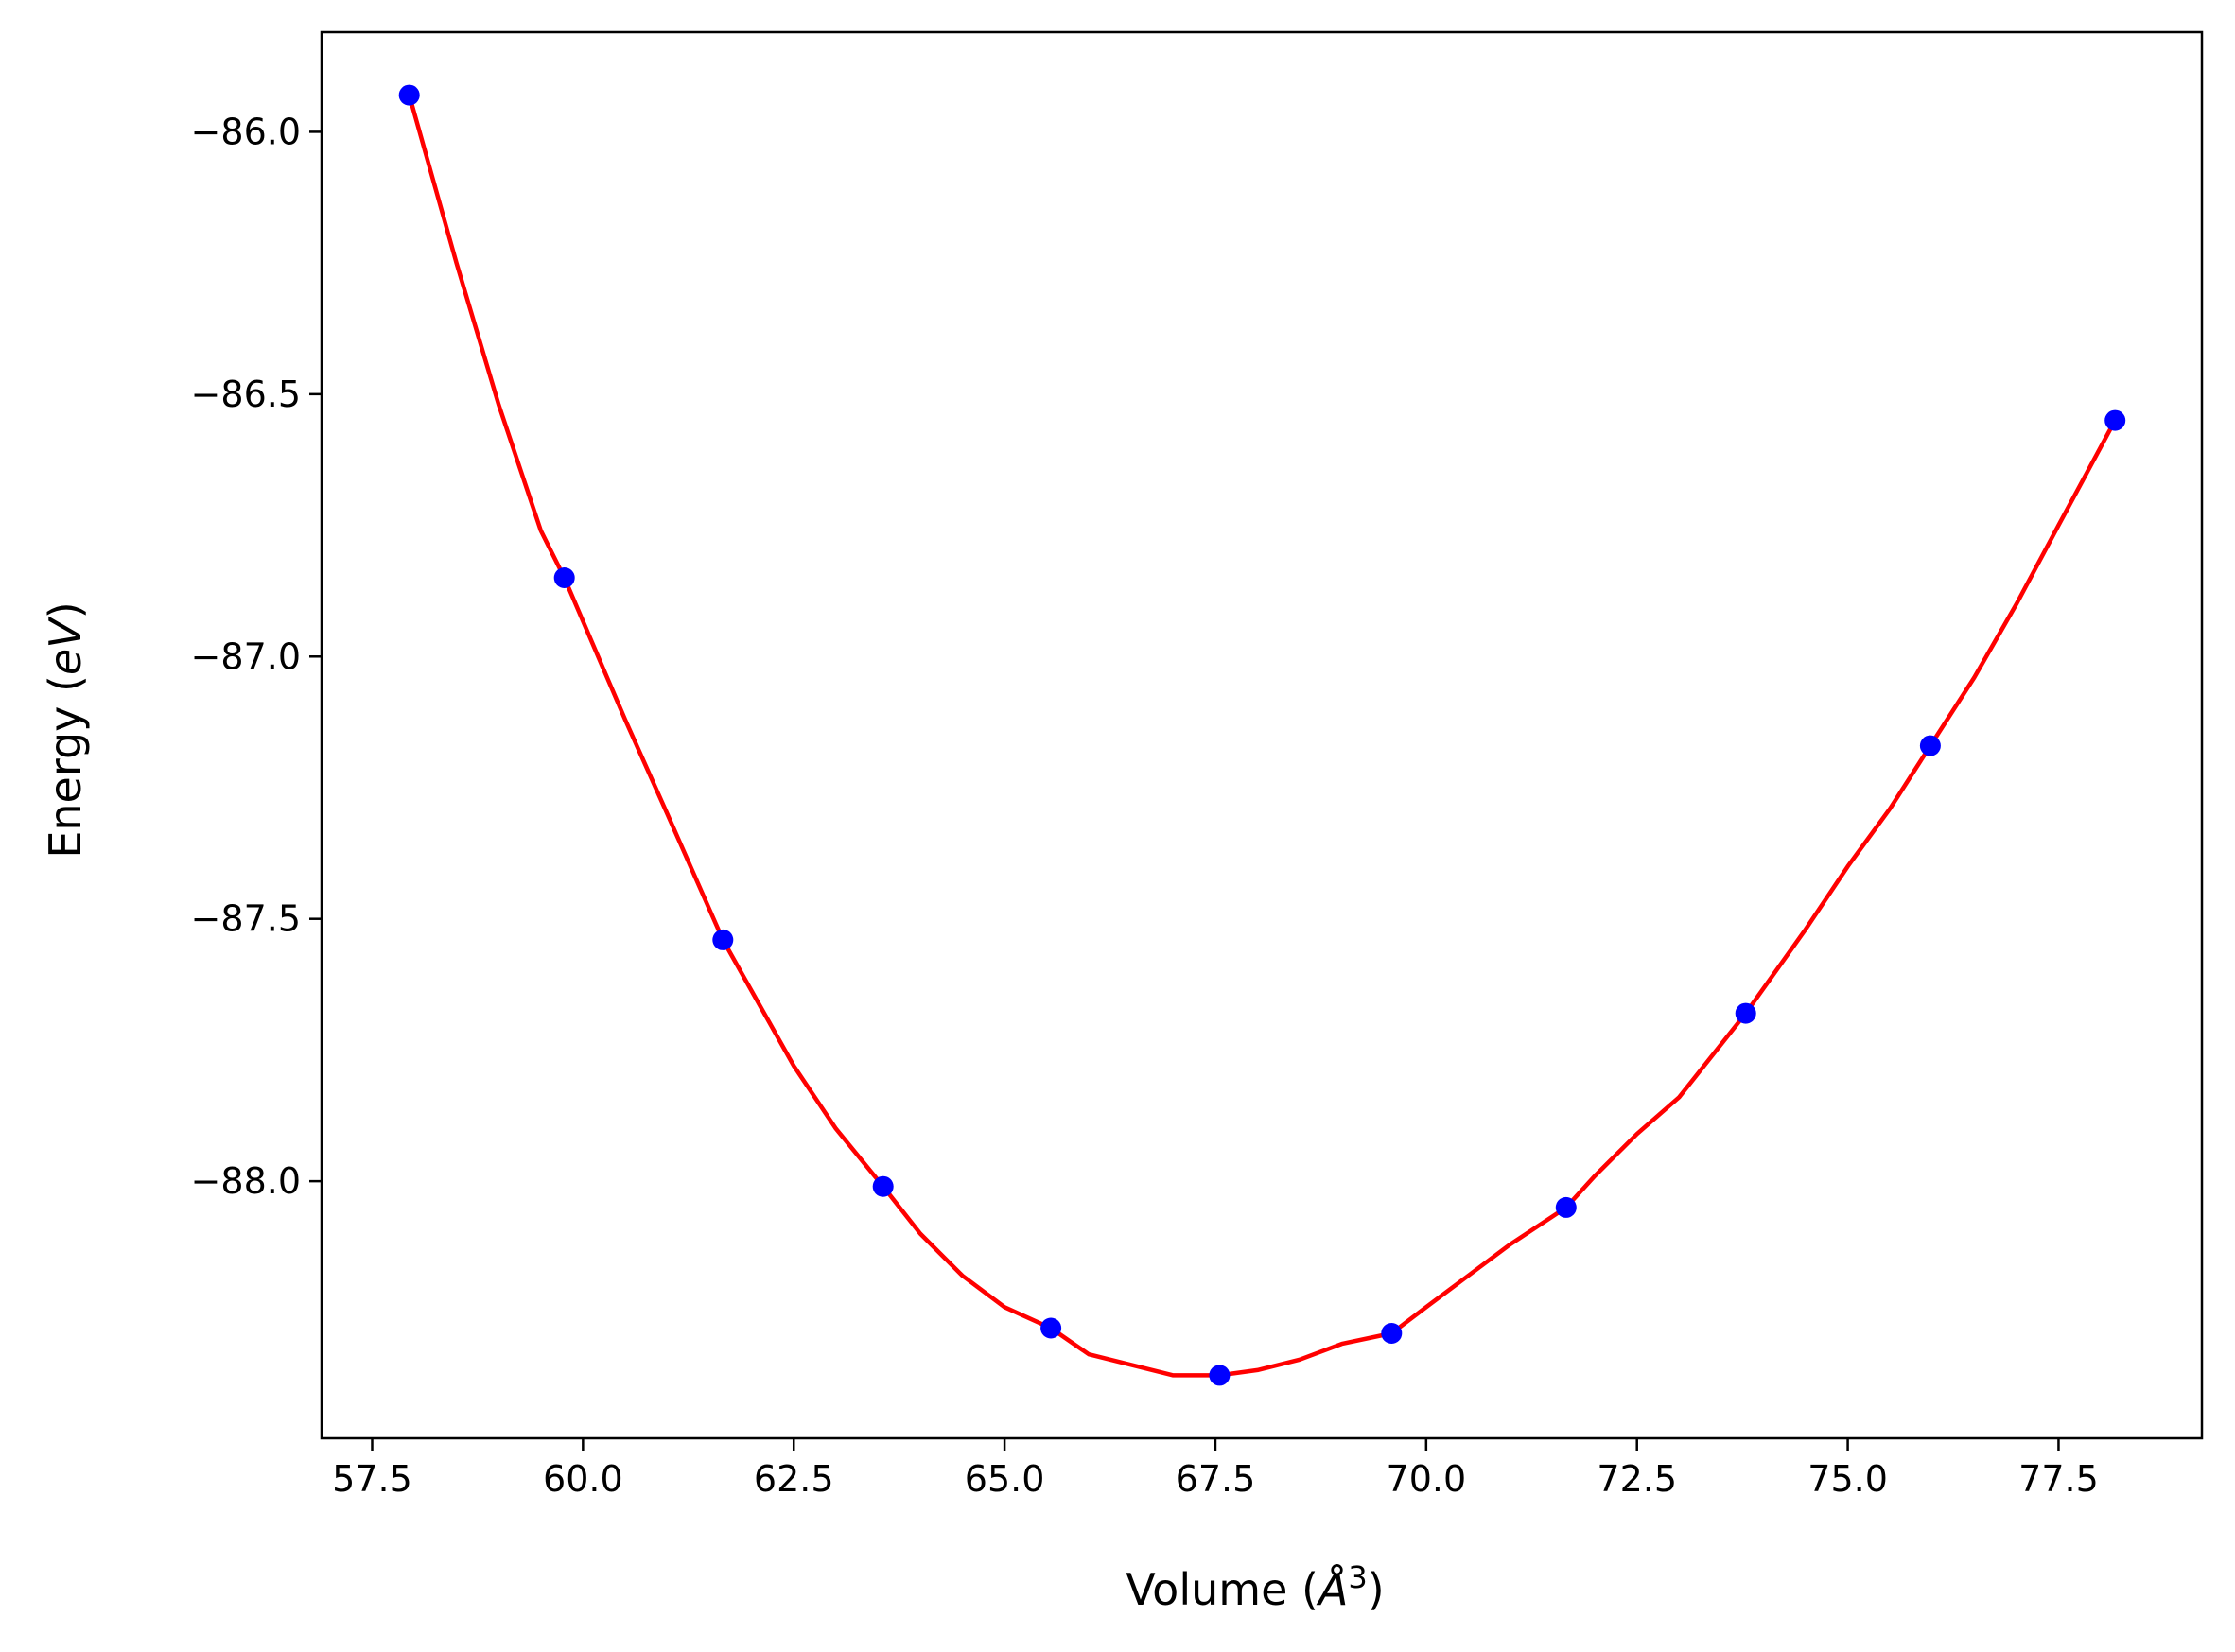  Describe the element at coordinates (1637, 1479) in the screenshot. I see `x-tick-label: 72.5` at that location.